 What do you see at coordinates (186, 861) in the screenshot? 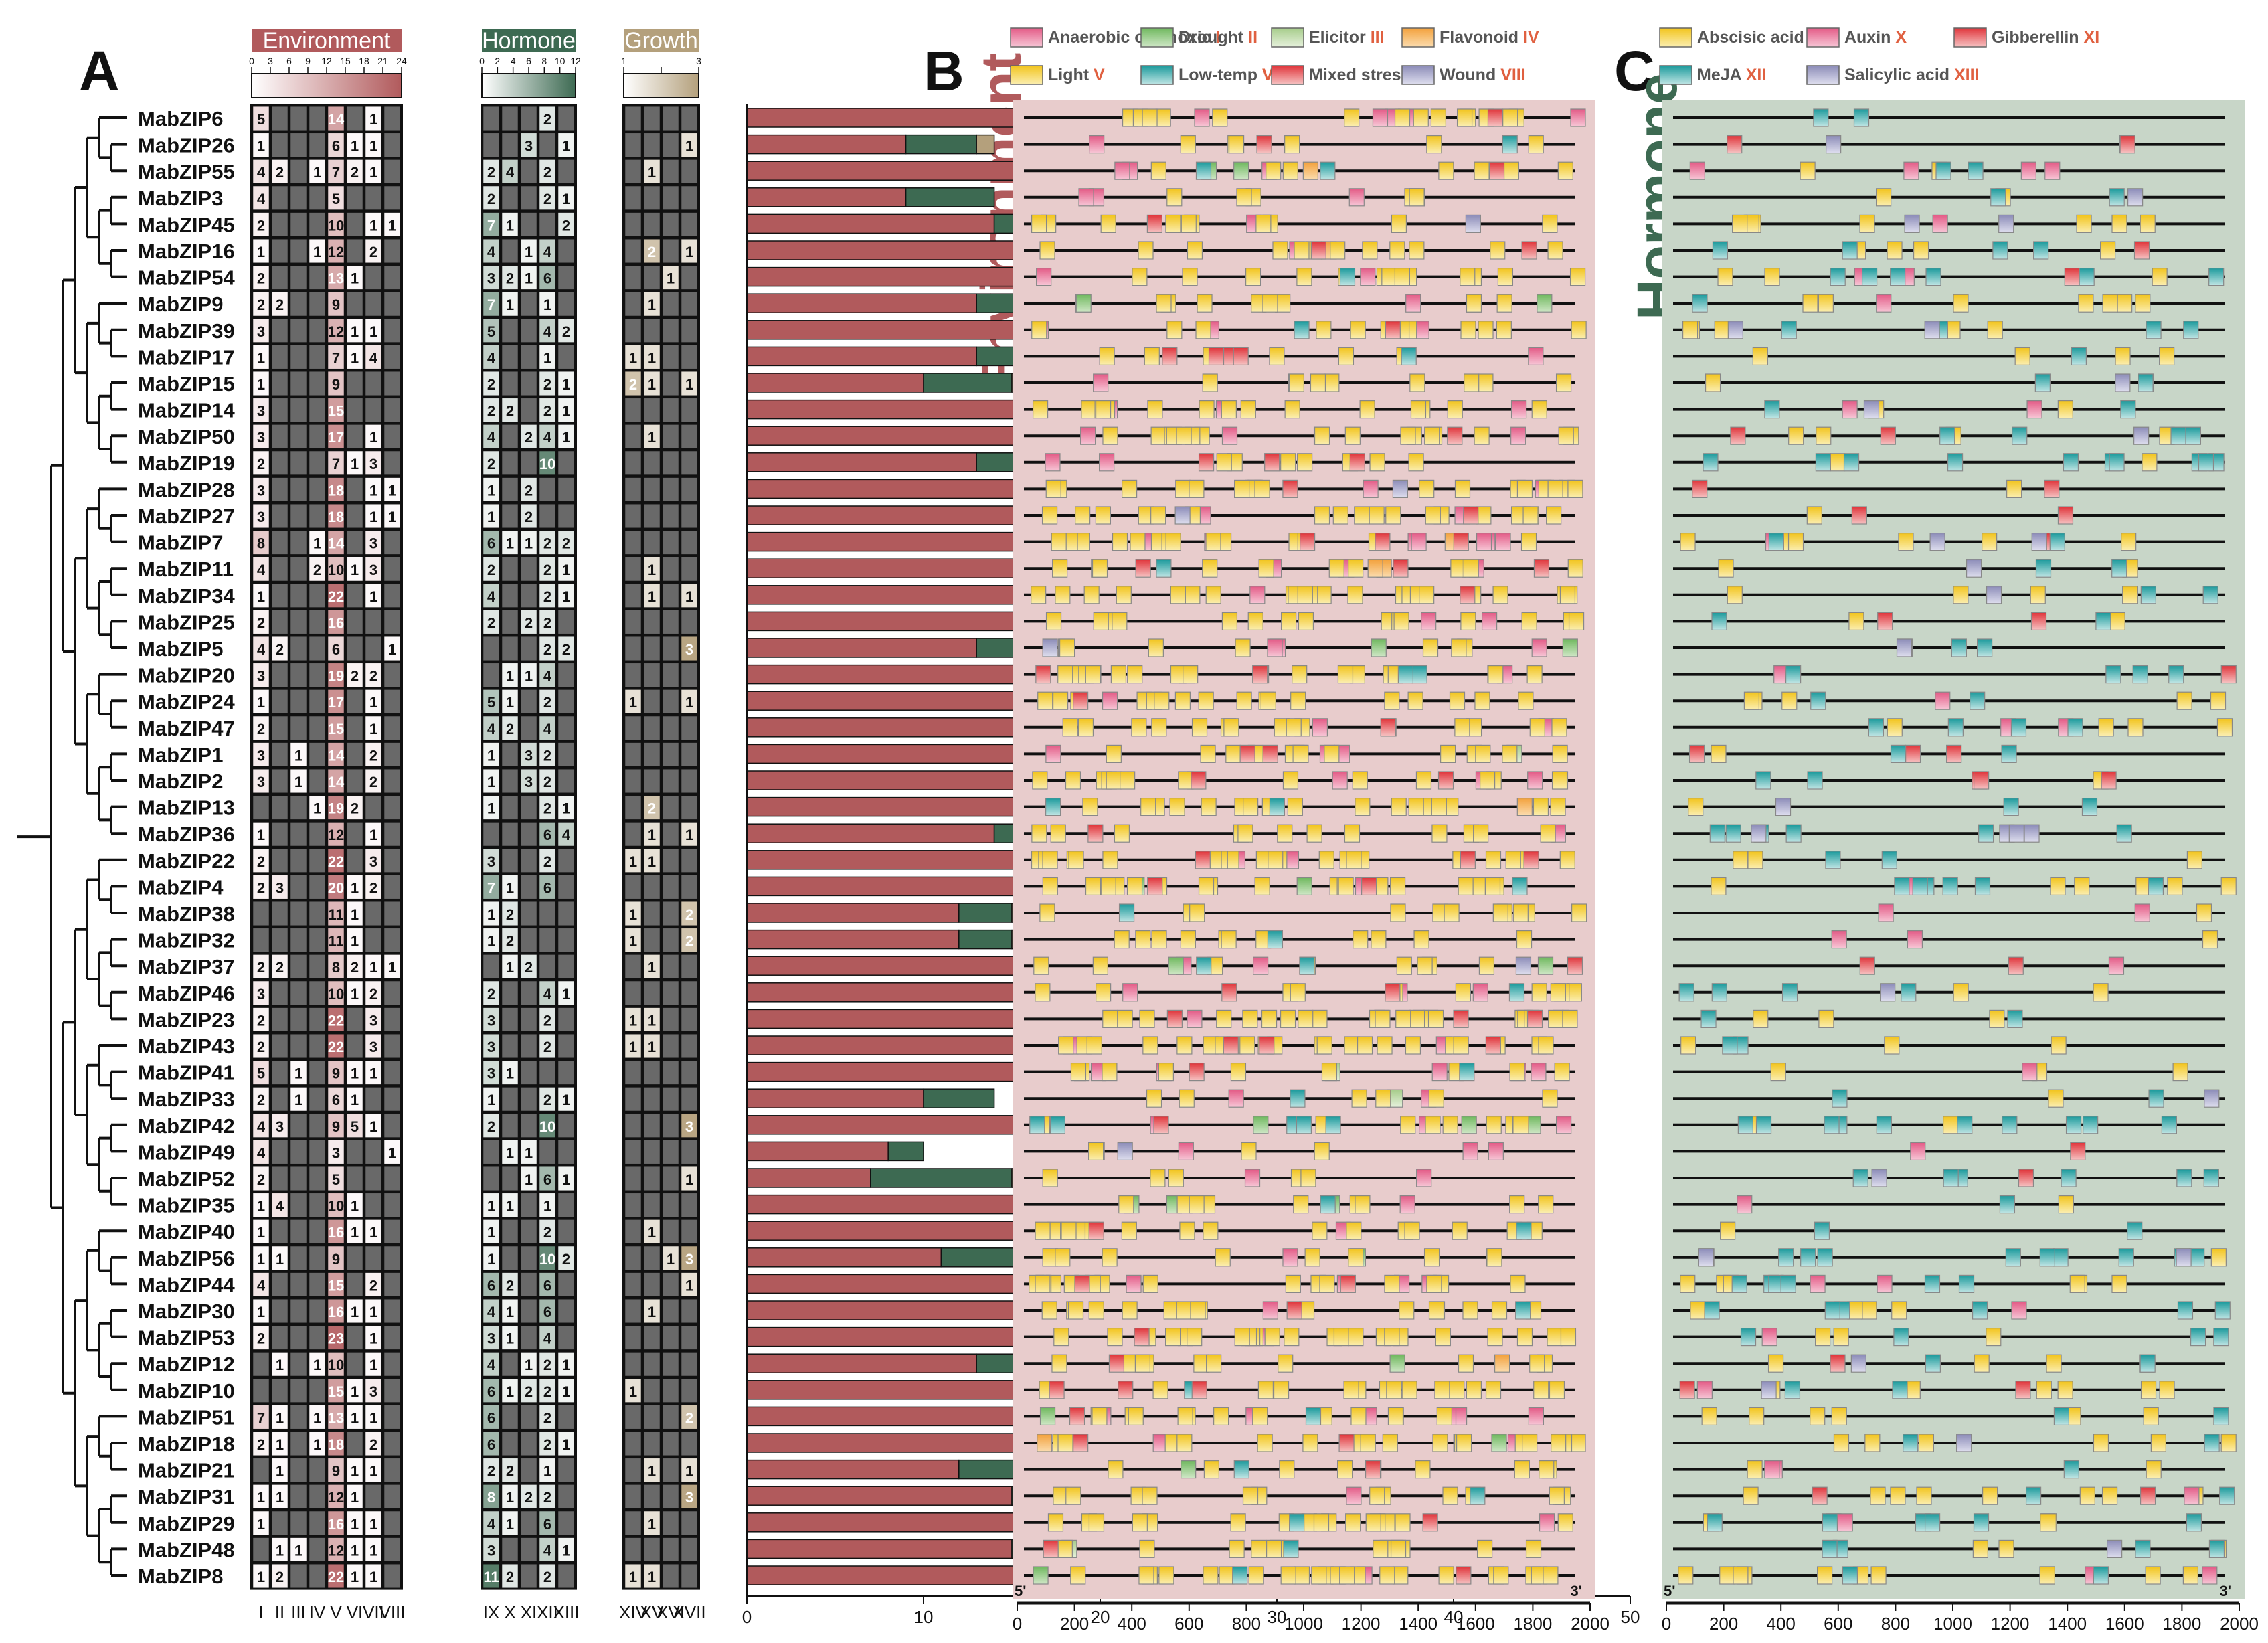
I see `gene-label: MabZIP22` at bounding box center [186, 861].